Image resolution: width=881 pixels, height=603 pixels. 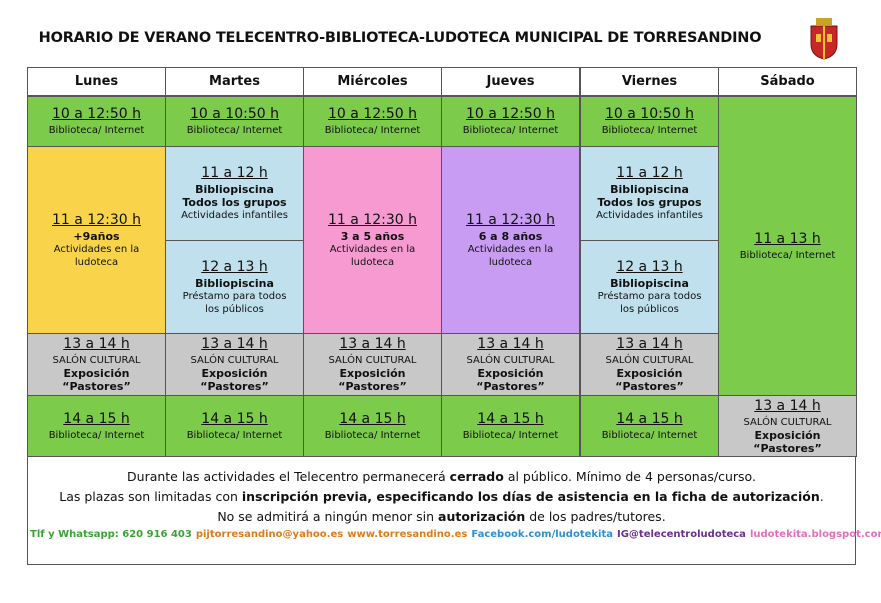 What do you see at coordinates (510, 81) in the screenshot?
I see `day-header: Jueves` at bounding box center [510, 81].